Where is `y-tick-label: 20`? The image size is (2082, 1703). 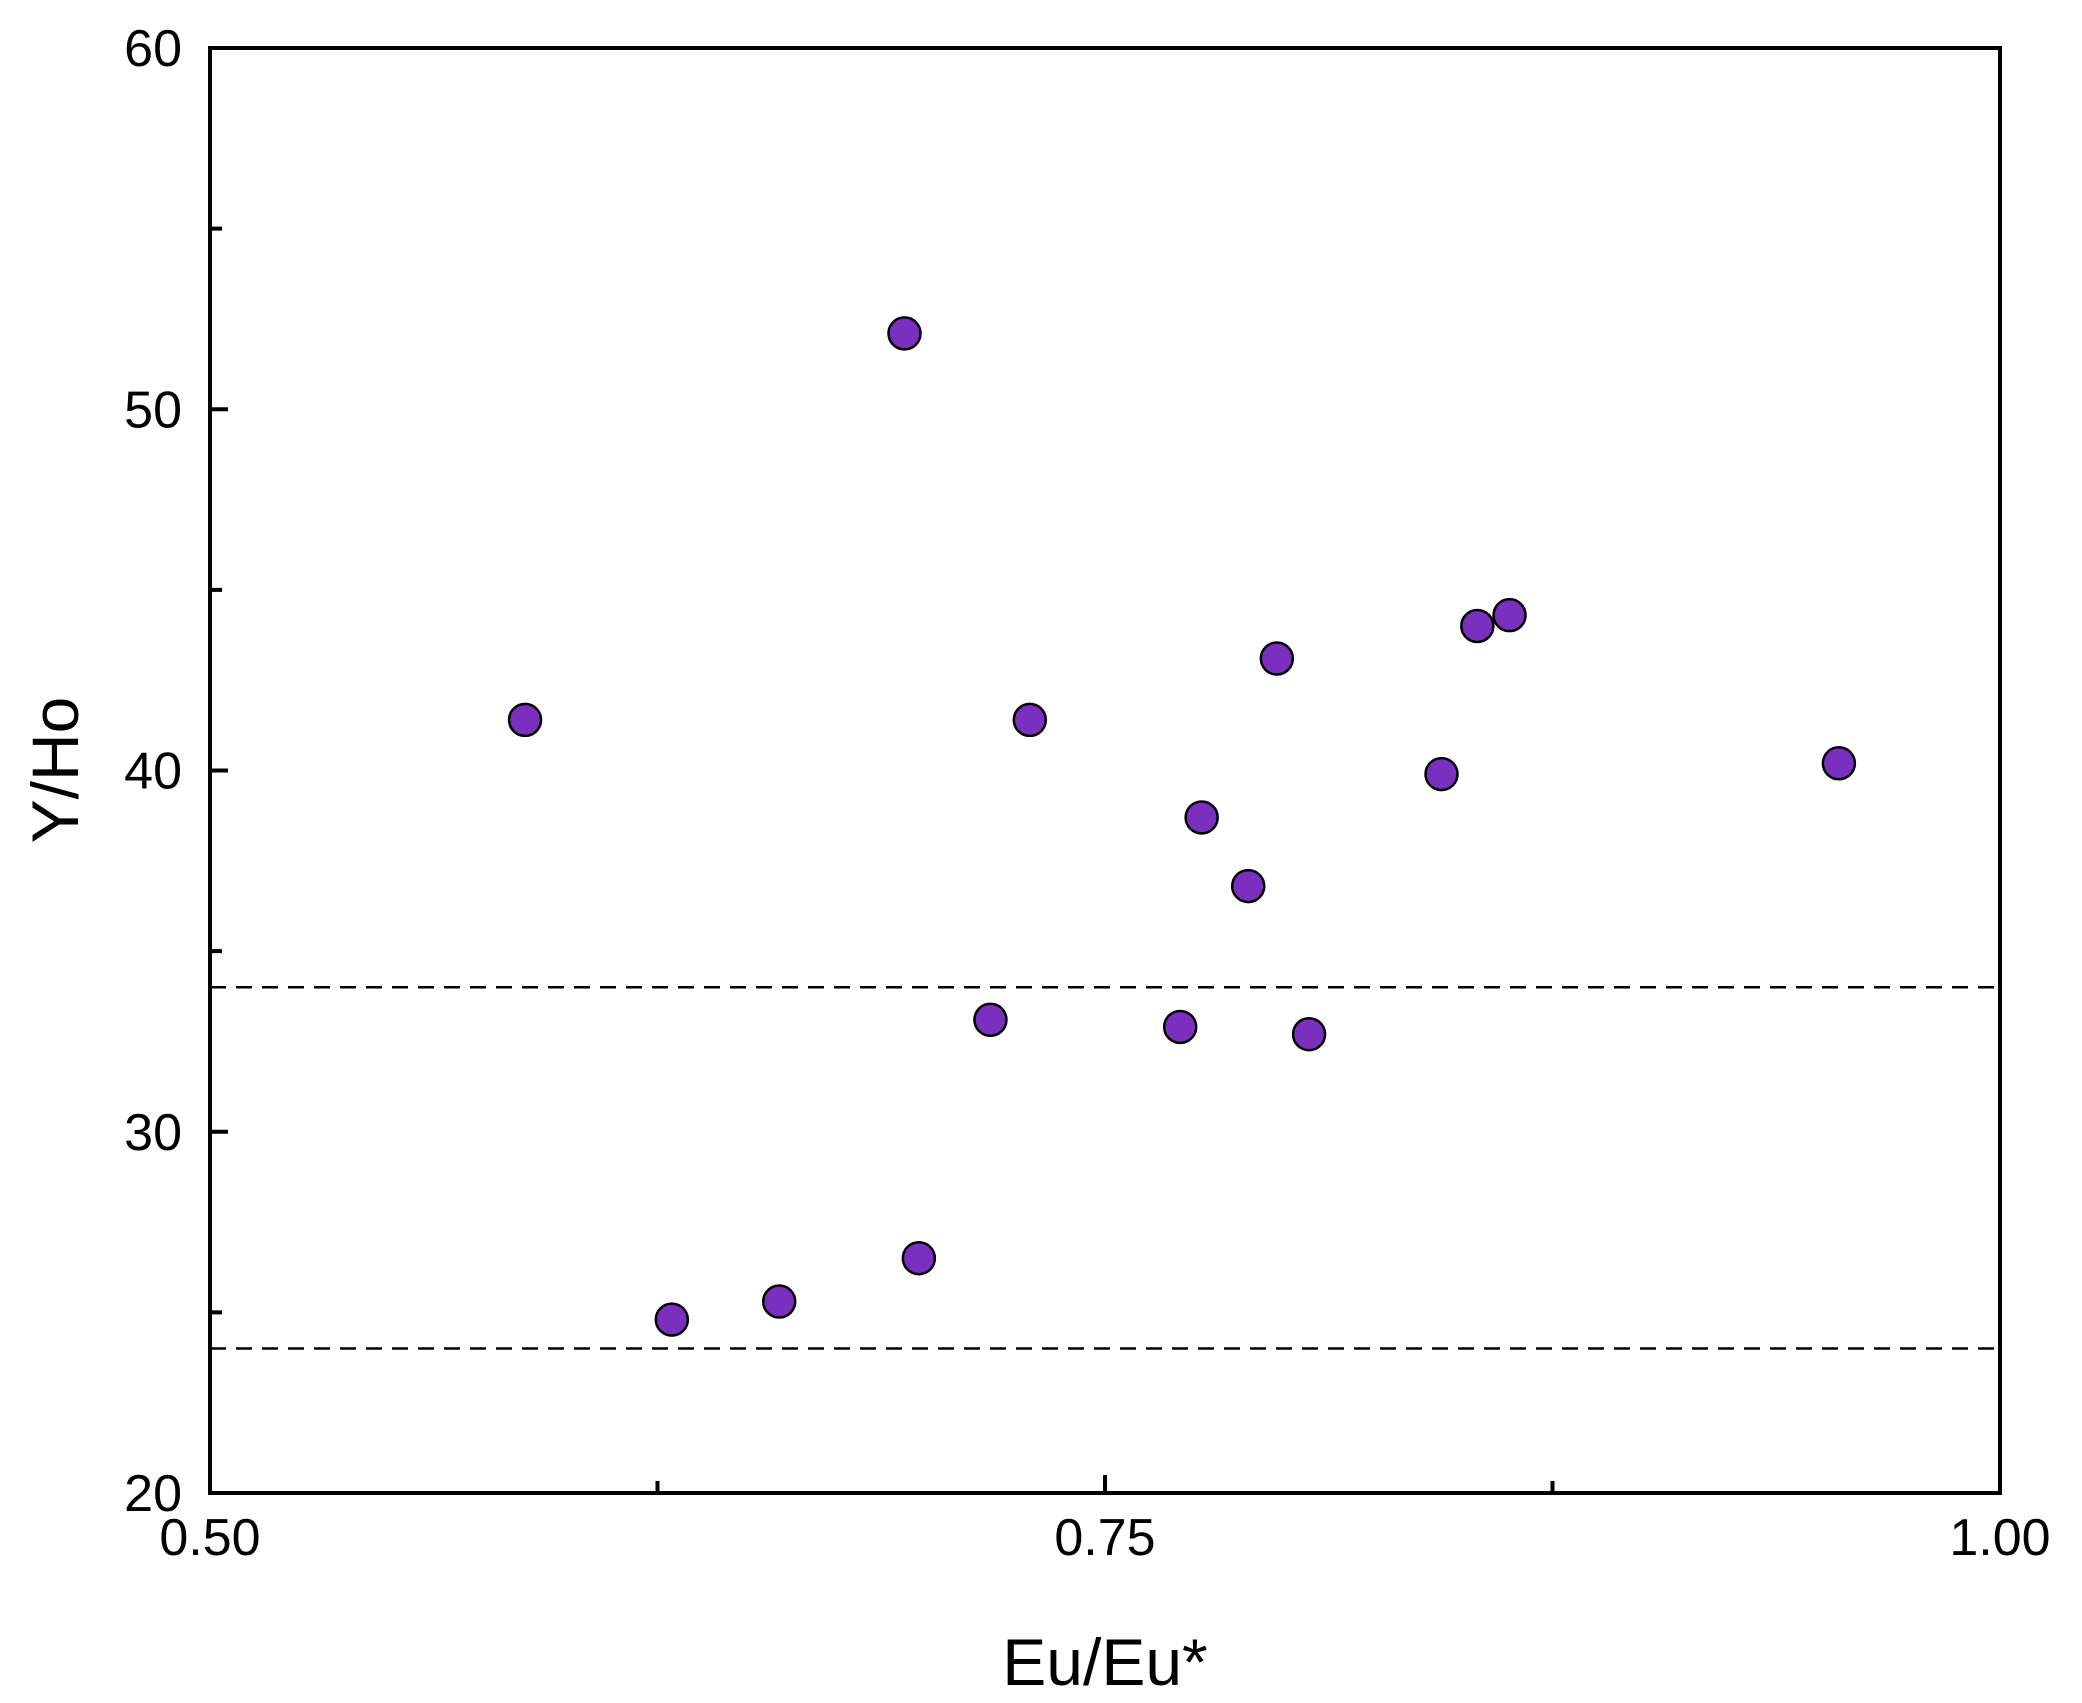
y-tick-label: 20 is located at coordinates (153, 1494).